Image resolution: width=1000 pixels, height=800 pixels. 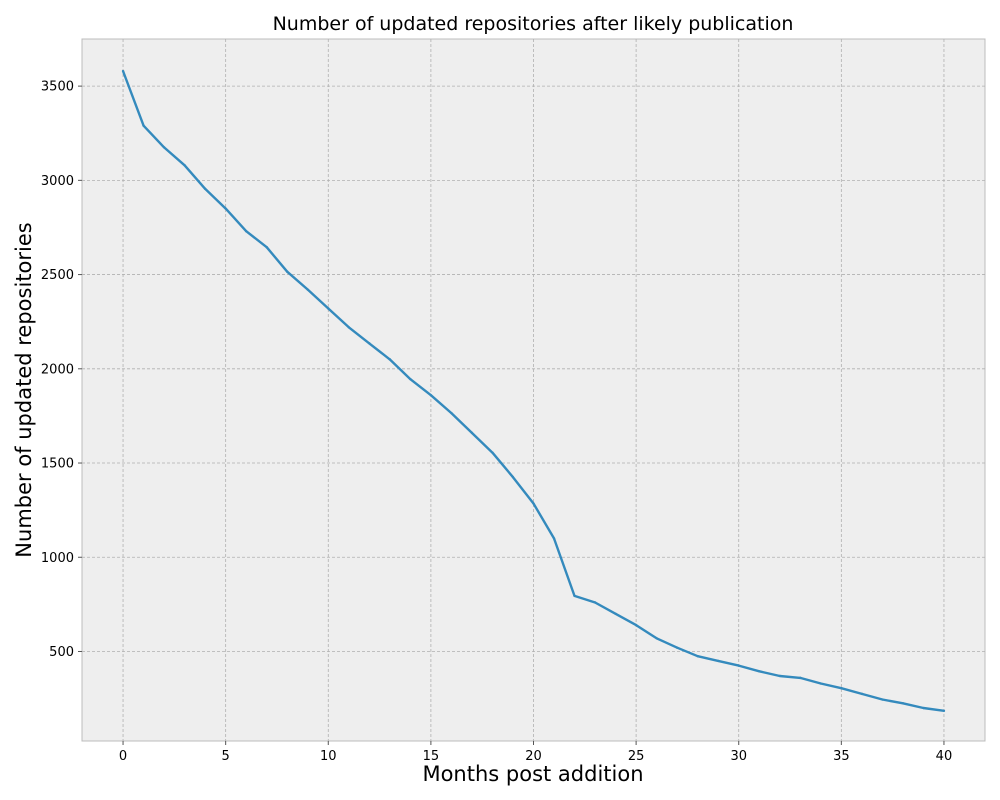 I want to click on y-axis-ticks: 500 1000 1500 2000 2500 3000 3500, so click(x=61, y=370).